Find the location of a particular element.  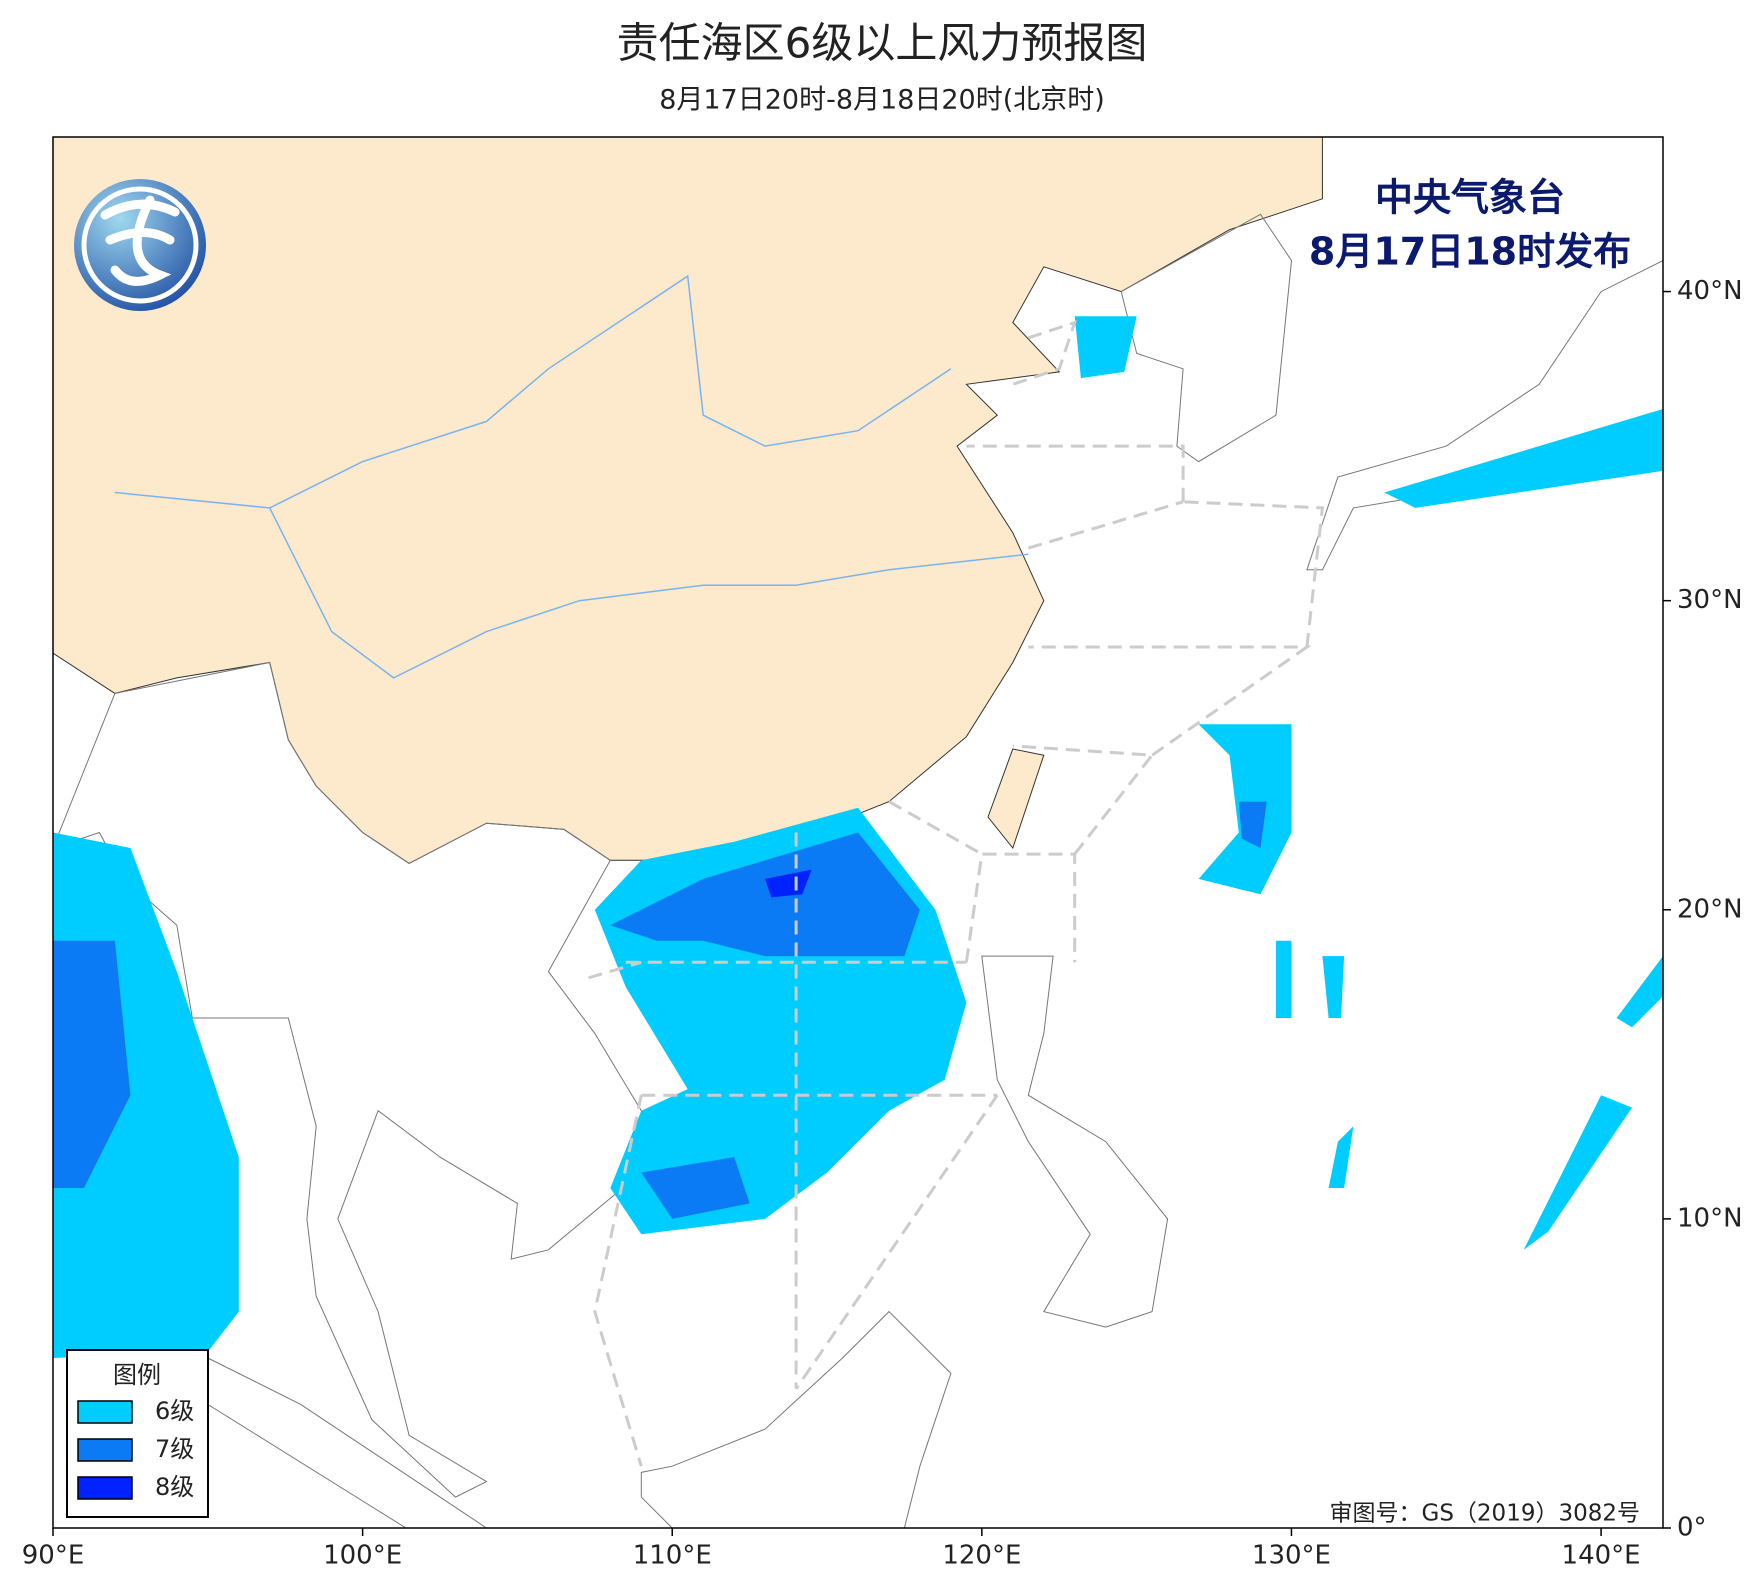

x-tick-label: 120°E is located at coordinates (981, 1556).